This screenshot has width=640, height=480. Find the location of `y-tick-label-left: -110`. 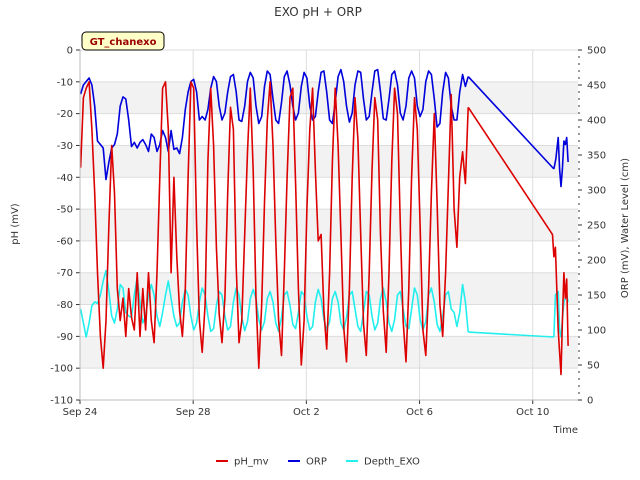

y-tick-label-left: -110 is located at coordinates (61, 401).